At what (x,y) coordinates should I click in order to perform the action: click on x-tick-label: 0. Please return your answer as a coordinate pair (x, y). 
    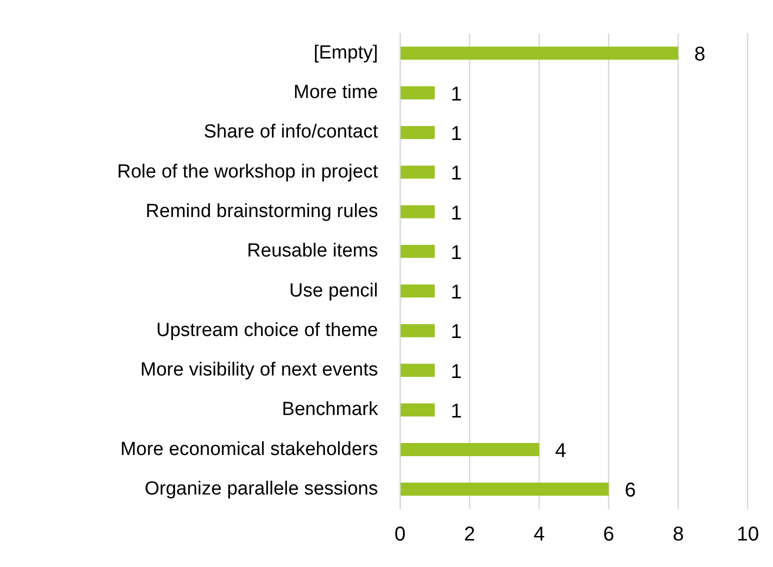
    Looking at the image, I should click on (400, 535).